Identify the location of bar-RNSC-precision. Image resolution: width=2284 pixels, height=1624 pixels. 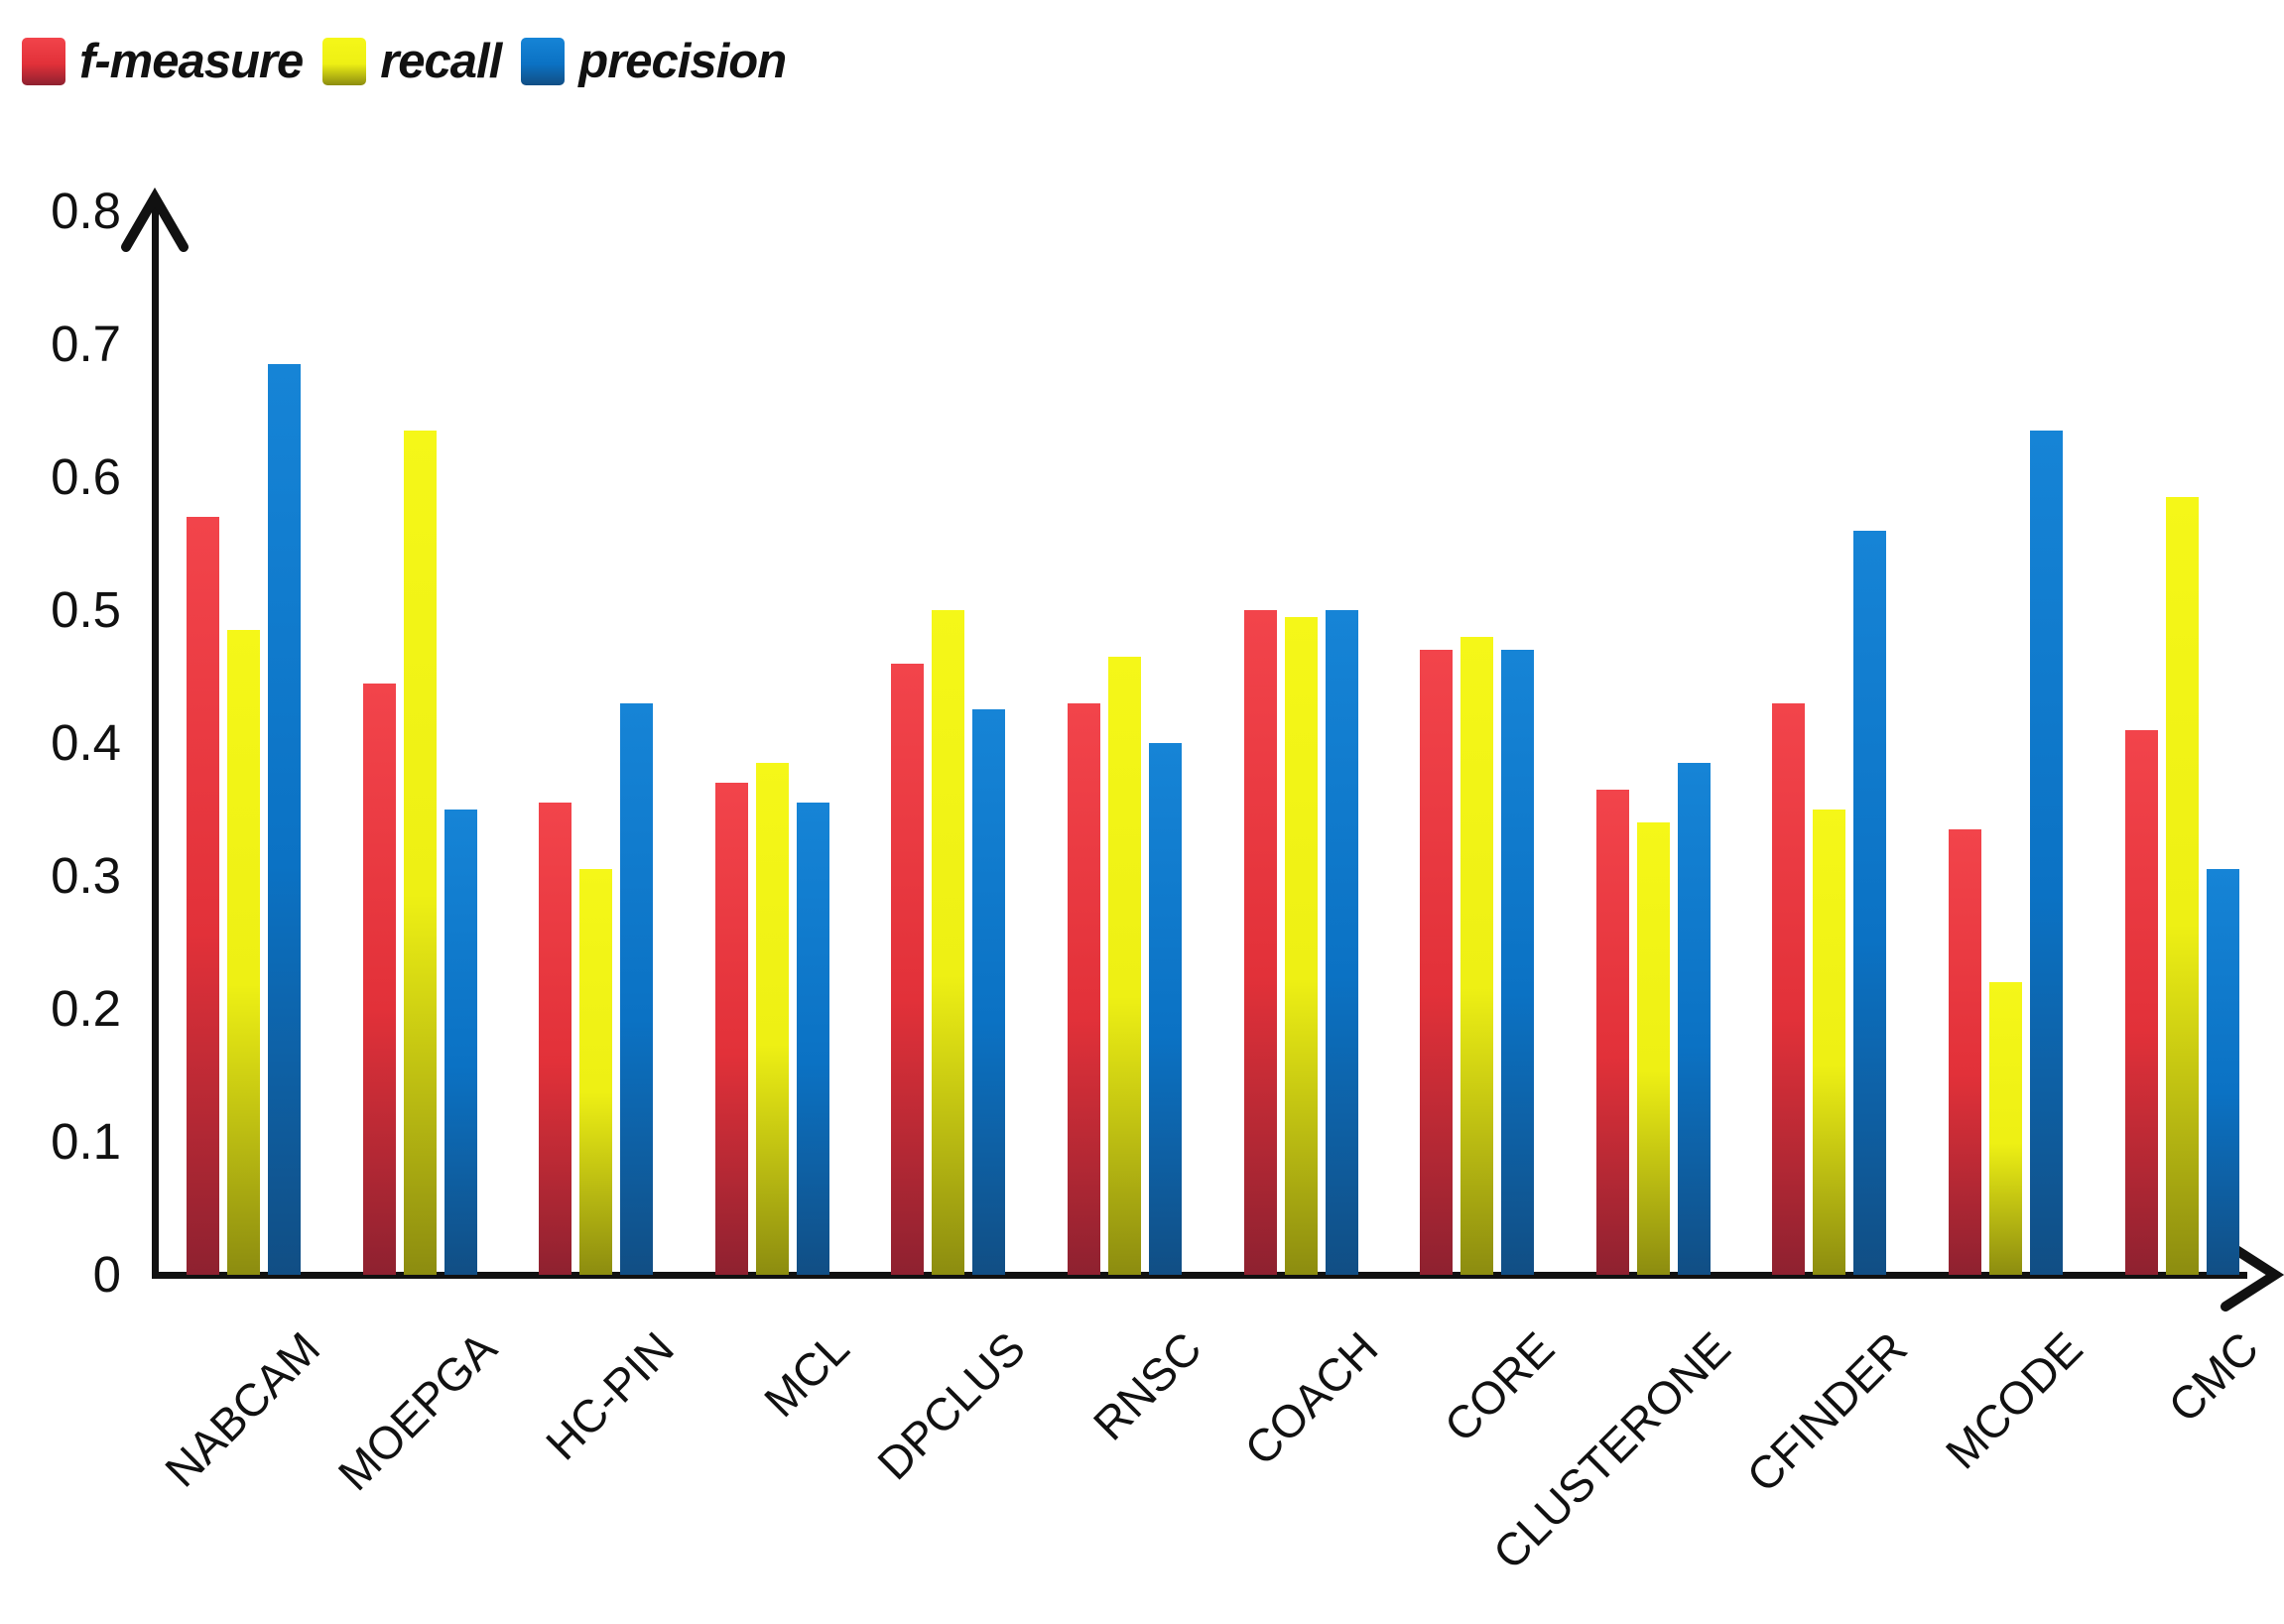
(1165, 1009).